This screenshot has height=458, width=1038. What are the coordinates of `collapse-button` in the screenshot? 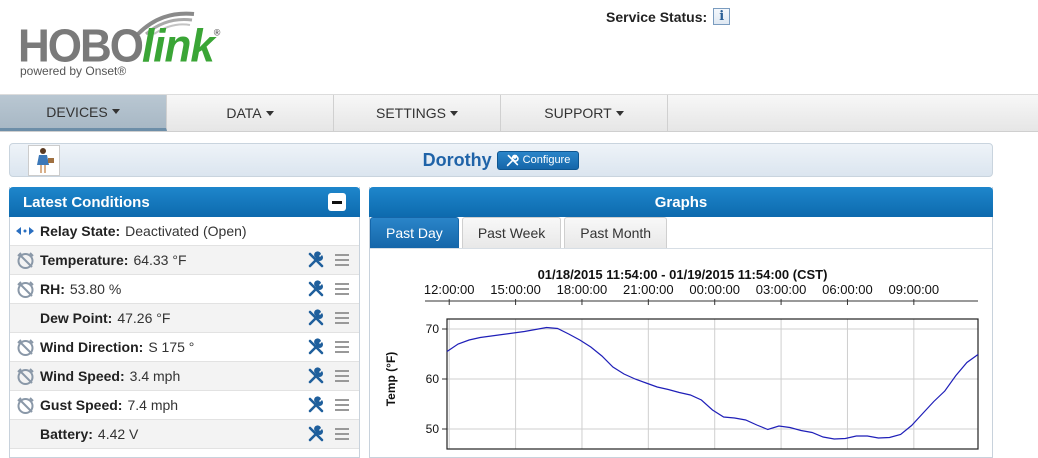 It's located at (337, 202).